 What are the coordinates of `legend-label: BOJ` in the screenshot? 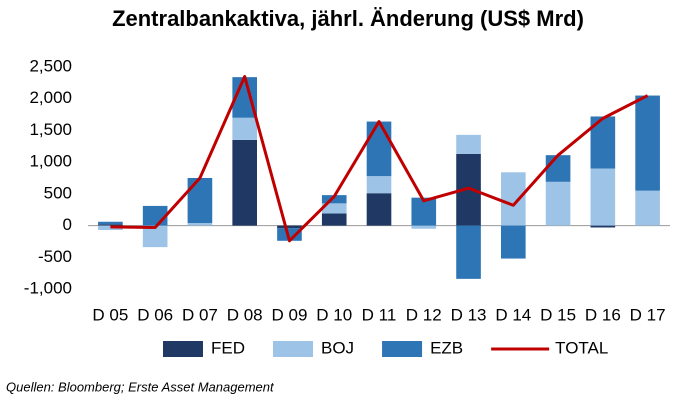 It's located at (337, 347).